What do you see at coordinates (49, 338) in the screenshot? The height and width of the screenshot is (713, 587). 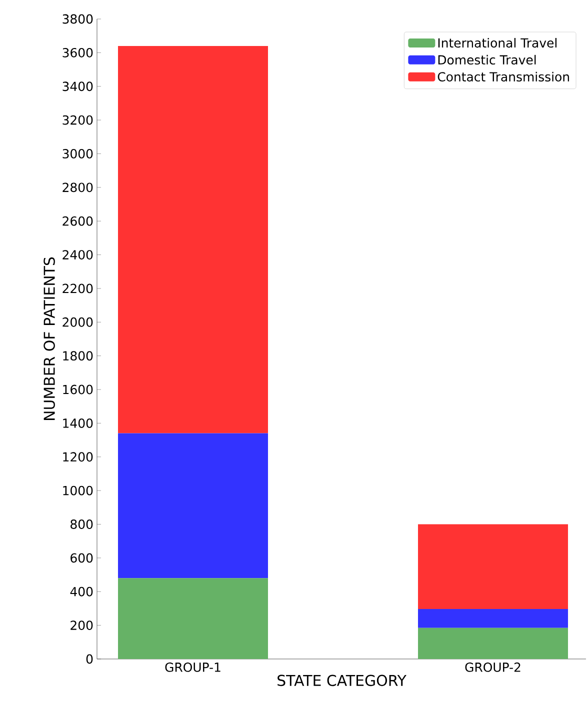 I see `y-axis-title: NUMBER OF PATIENTS` at bounding box center [49, 338].